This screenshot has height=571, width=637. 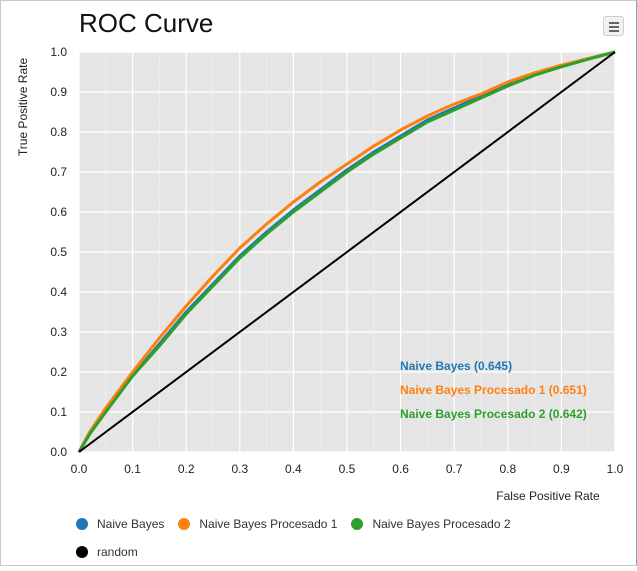 What do you see at coordinates (493, 390) in the screenshot?
I see `auc-annotation: Naive Bayes Procesado 1 (0.651)` at bounding box center [493, 390].